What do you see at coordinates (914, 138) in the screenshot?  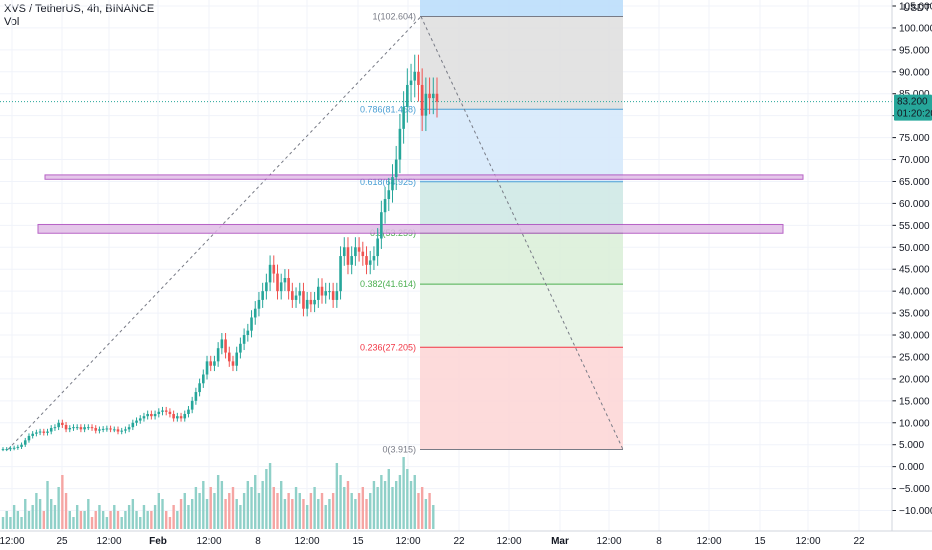 I see `y-tick-label: 75.000` at bounding box center [914, 138].